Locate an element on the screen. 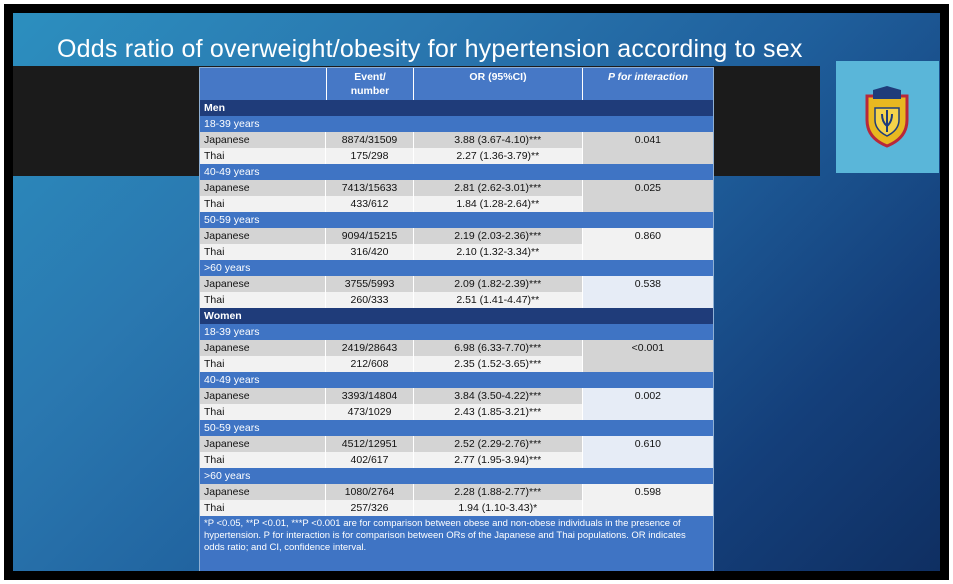 The width and height of the screenshot is (953, 584). event-cell: 260/333 is located at coordinates (368, 300).